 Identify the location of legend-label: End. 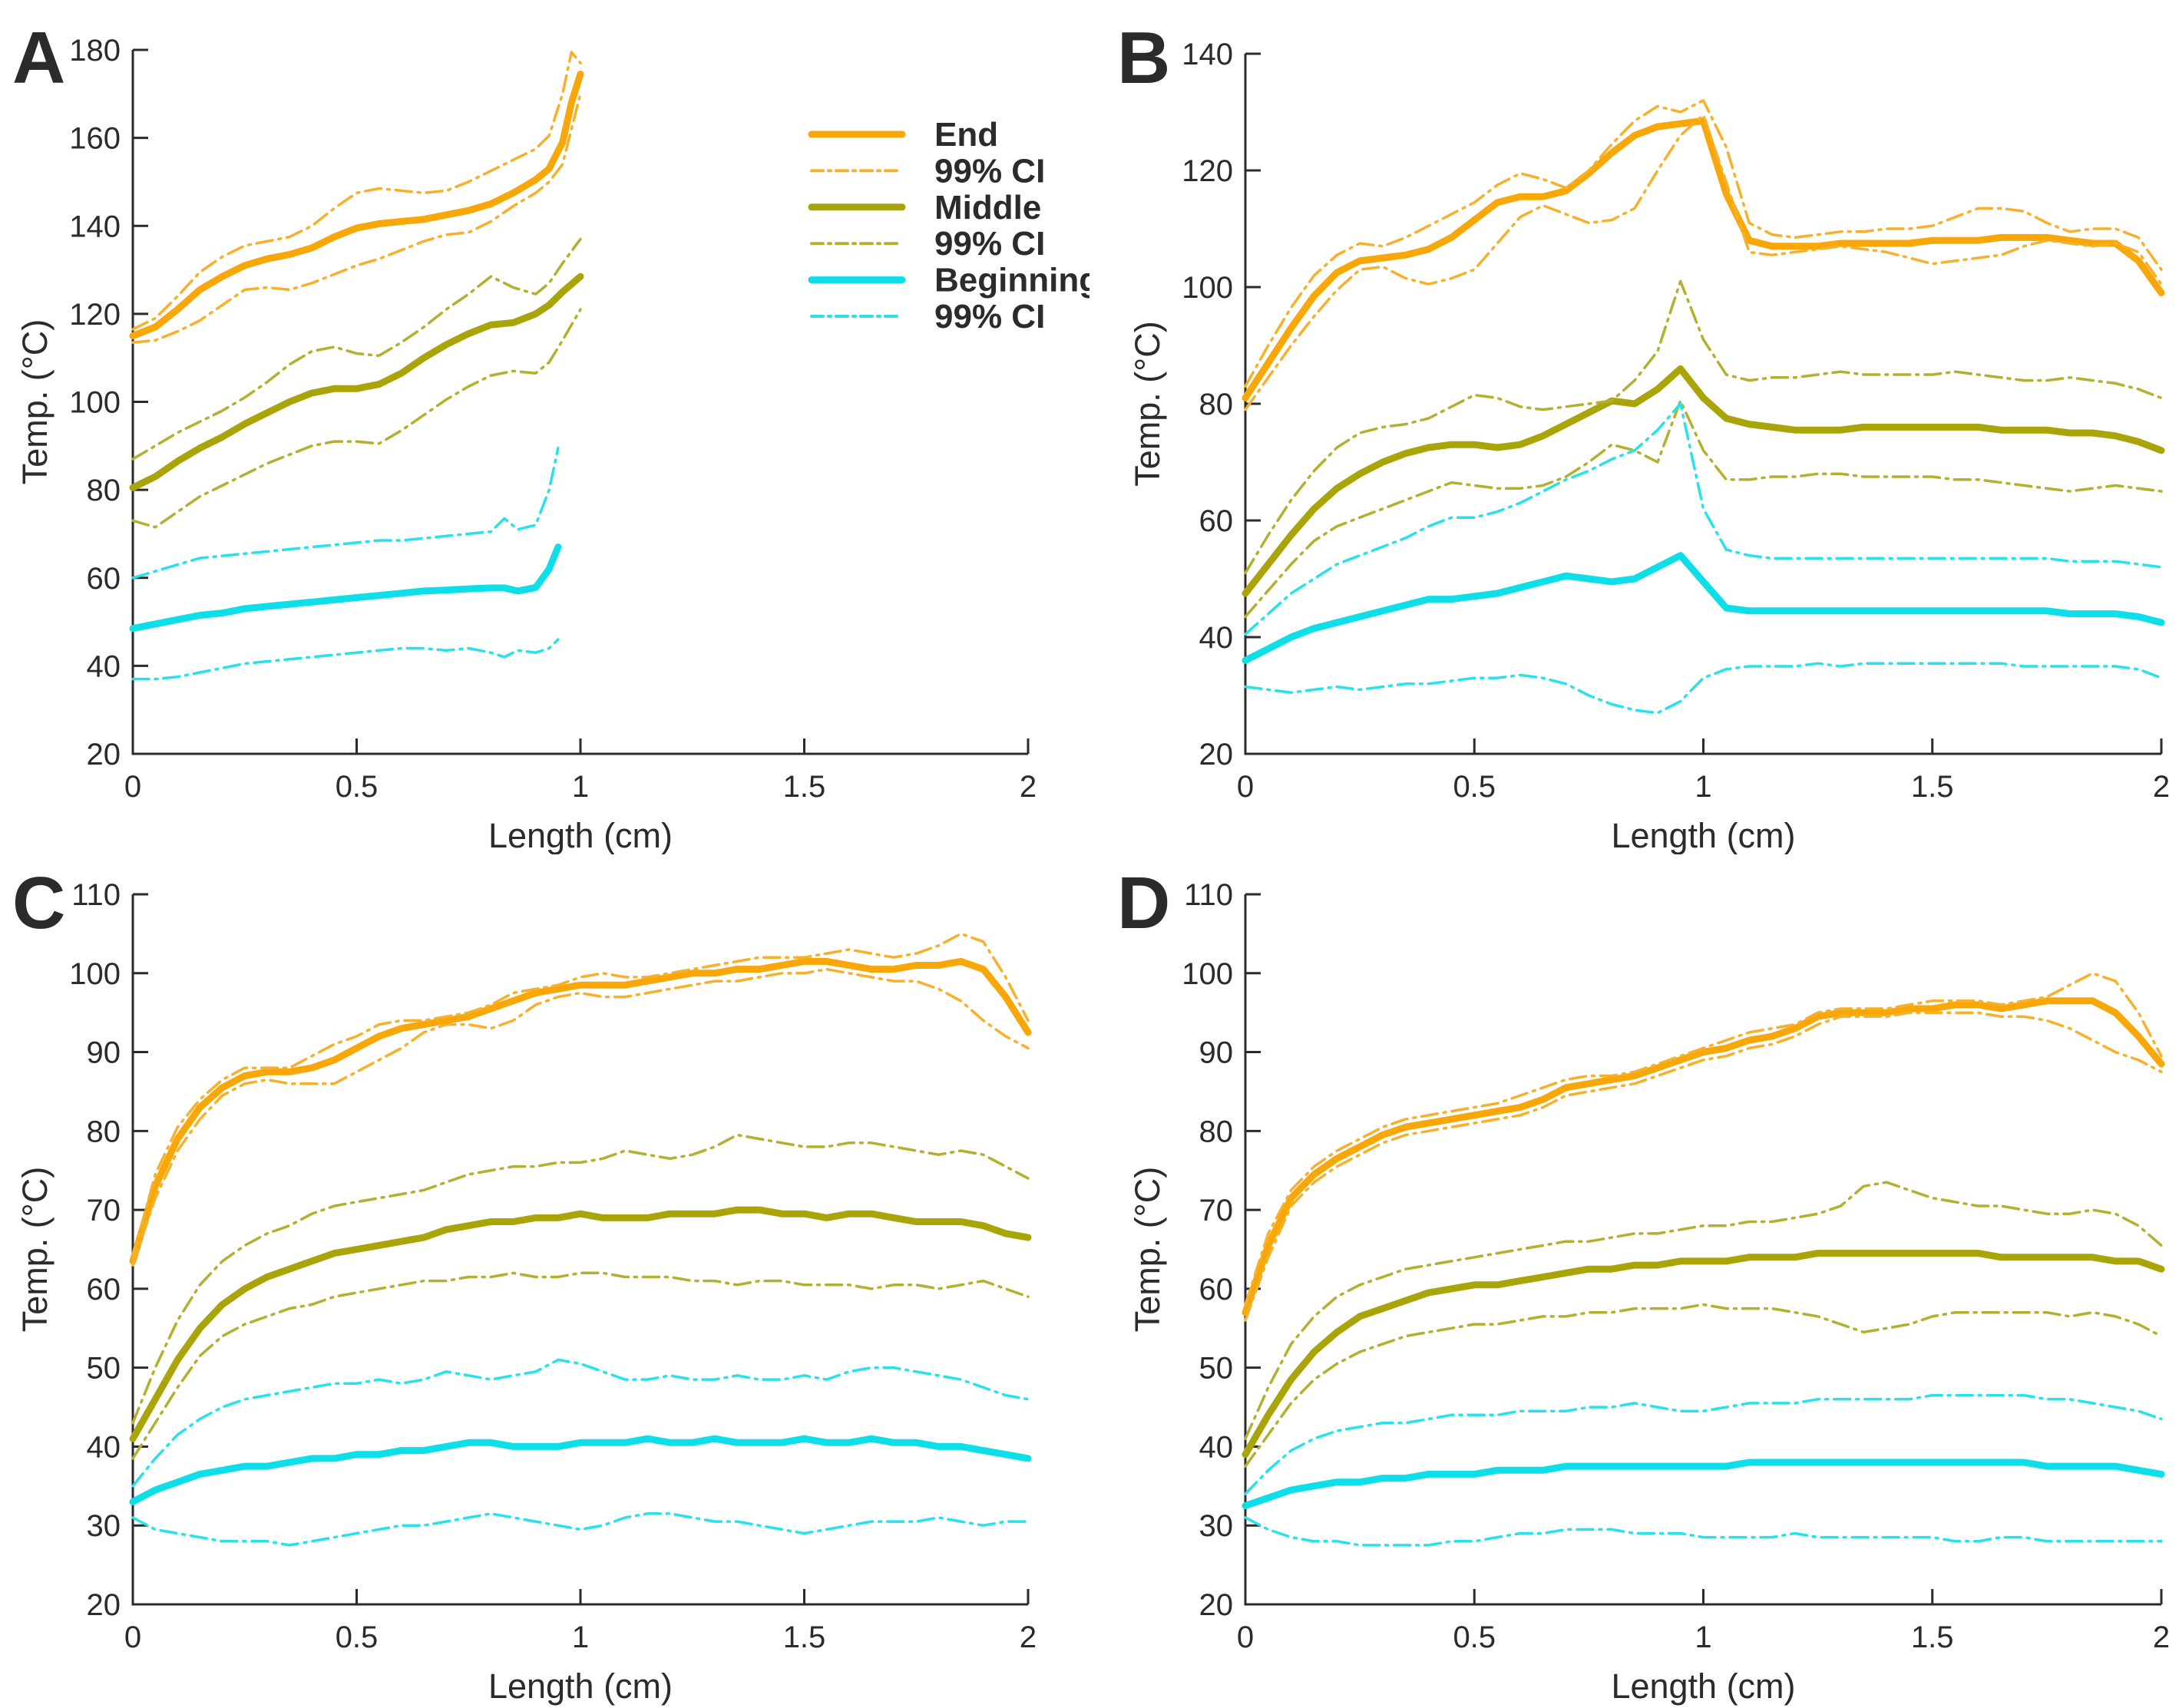
(966, 135).